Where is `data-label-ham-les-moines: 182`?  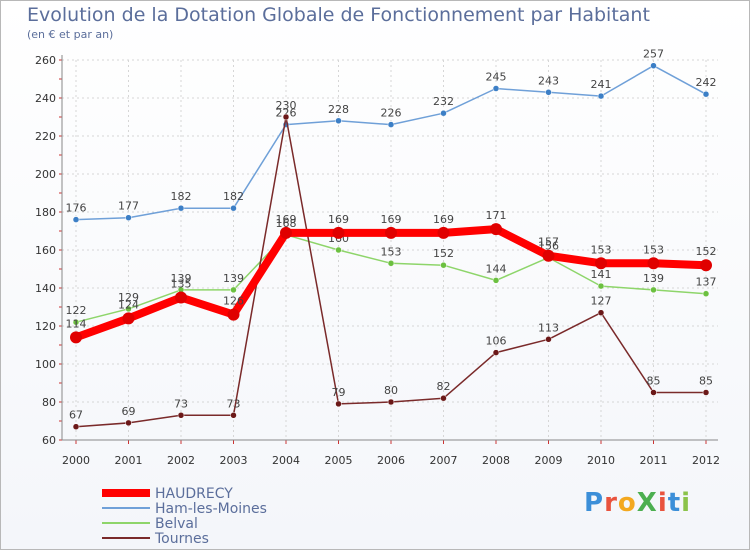
data-label-ham-les-moines: 182 is located at coordinates (181, 196).